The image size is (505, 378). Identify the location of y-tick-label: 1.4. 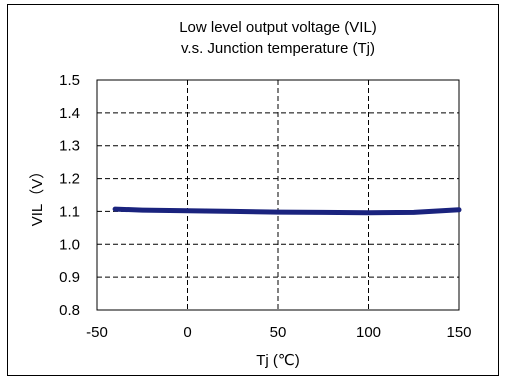
(69, 113).